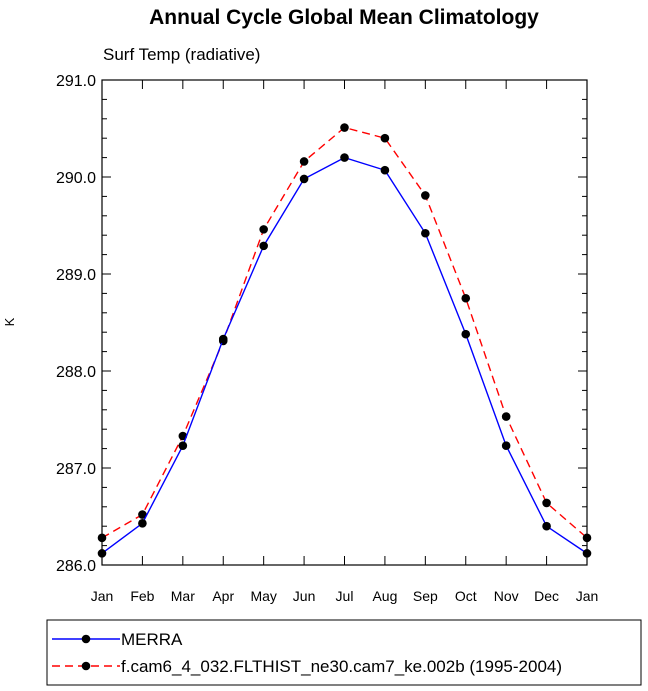 This screenshot has width=648, height=691. I want to click on x-tick-label: Feb, so click(142, 596).